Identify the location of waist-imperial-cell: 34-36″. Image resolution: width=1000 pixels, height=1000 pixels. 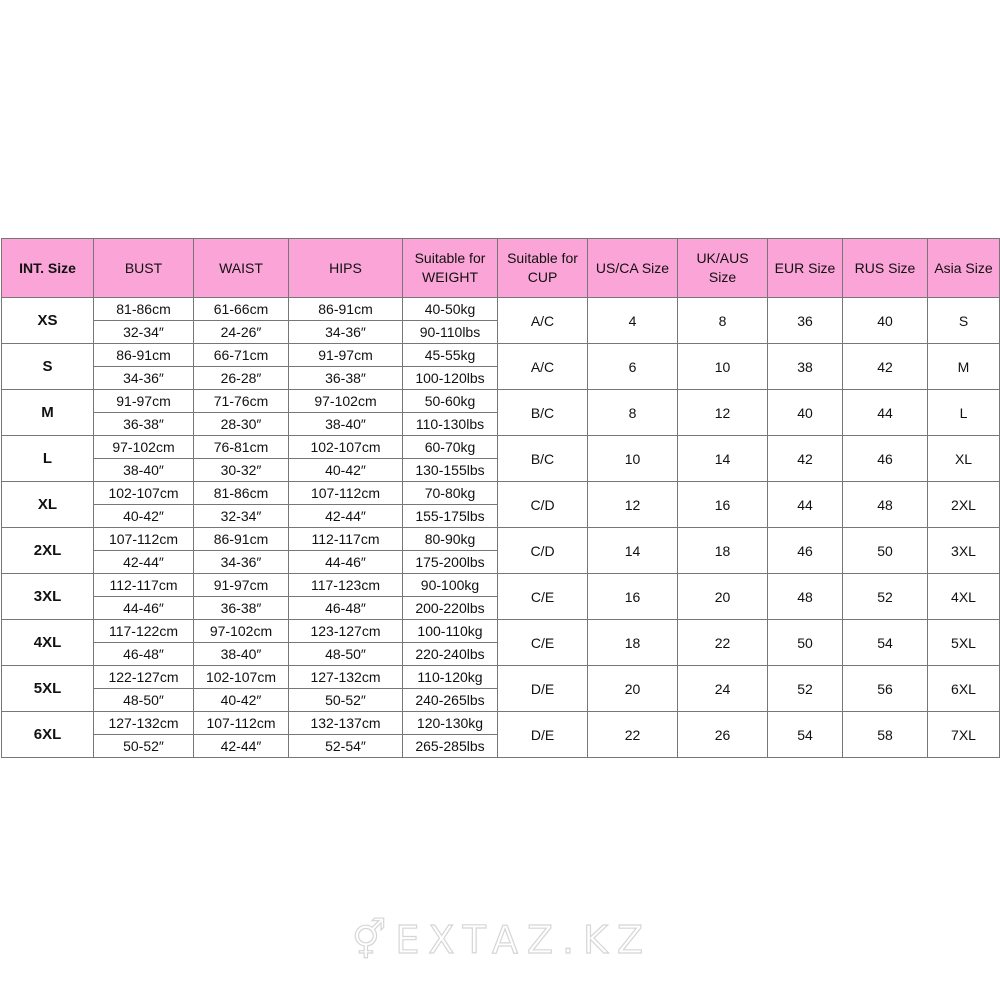
(241, 562).